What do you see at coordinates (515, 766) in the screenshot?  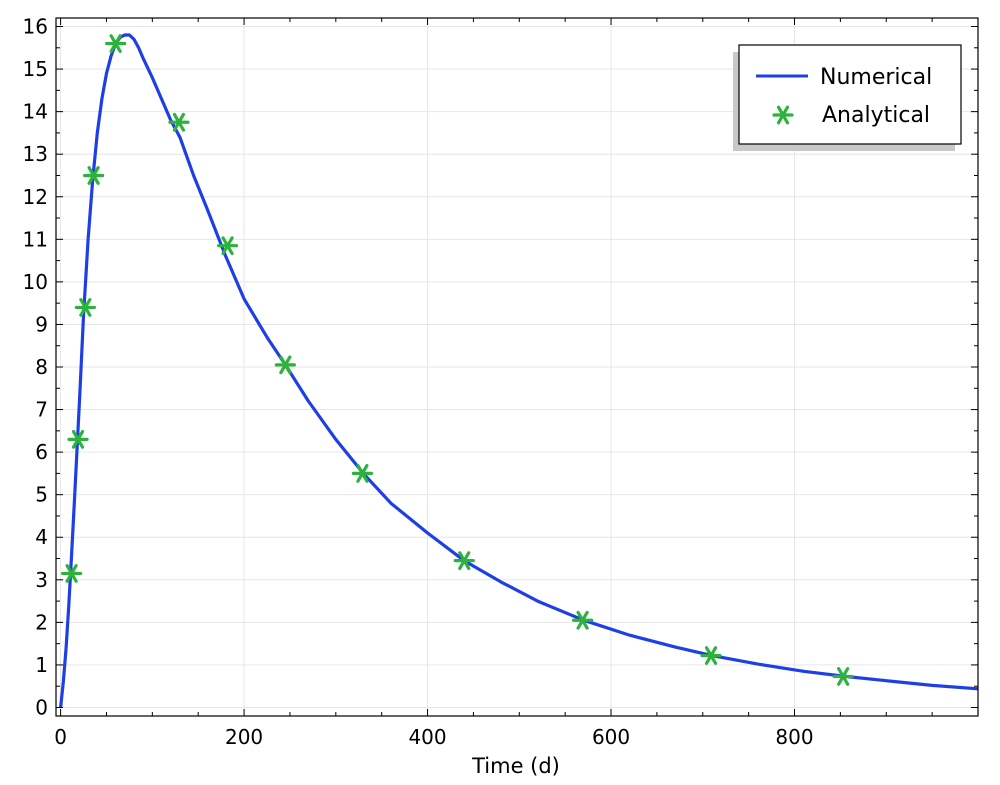 I see `x-axis-title: Time (d)` at bounding box center [515, 766].